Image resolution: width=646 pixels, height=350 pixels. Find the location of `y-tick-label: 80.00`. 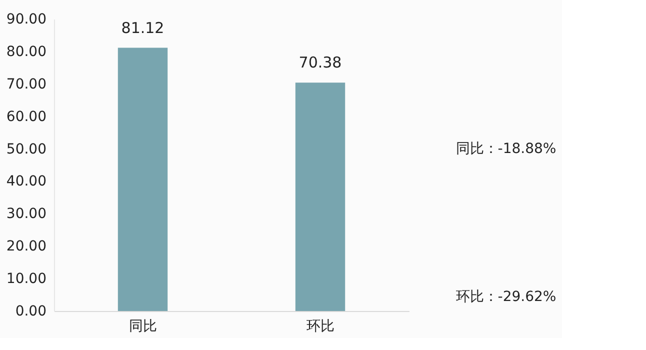

y-tick-label: 80.00 is located at coordinates (26, 52).